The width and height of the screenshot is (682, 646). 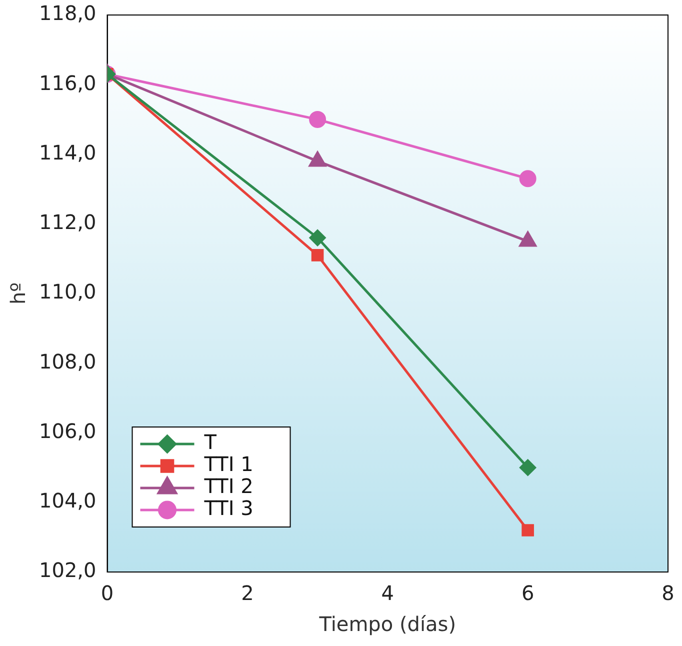 What do you see at coordinates (210, 442) in the screenshot?
I see `legend-label: T` at bounding box center [210, 442].